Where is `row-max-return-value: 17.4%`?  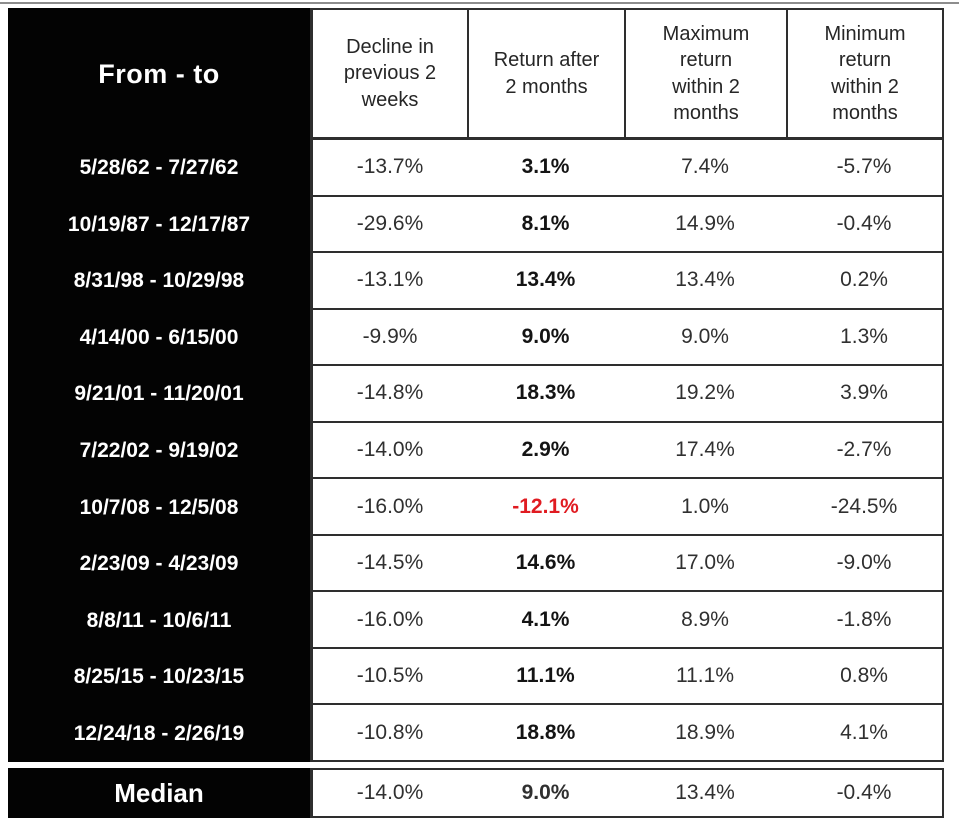 row-max-return-value: 17.4% is located at coordinates (705, 451).